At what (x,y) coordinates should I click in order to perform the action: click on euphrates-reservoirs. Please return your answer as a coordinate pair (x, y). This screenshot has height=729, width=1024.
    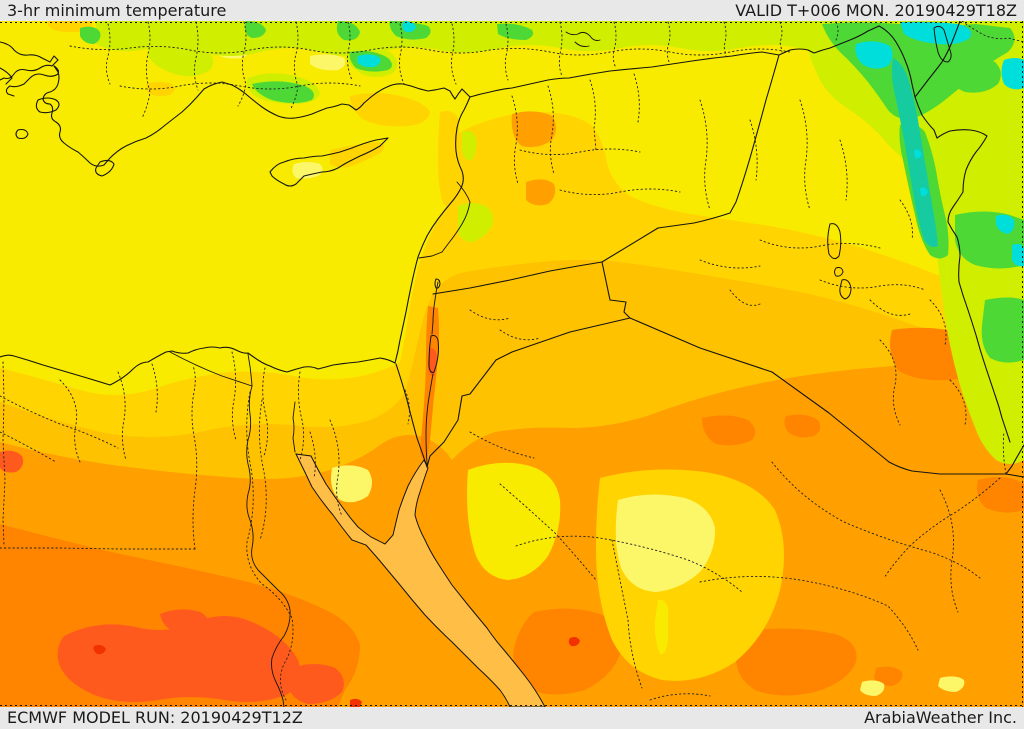
    Looking at the image, I should click on (583, 39).